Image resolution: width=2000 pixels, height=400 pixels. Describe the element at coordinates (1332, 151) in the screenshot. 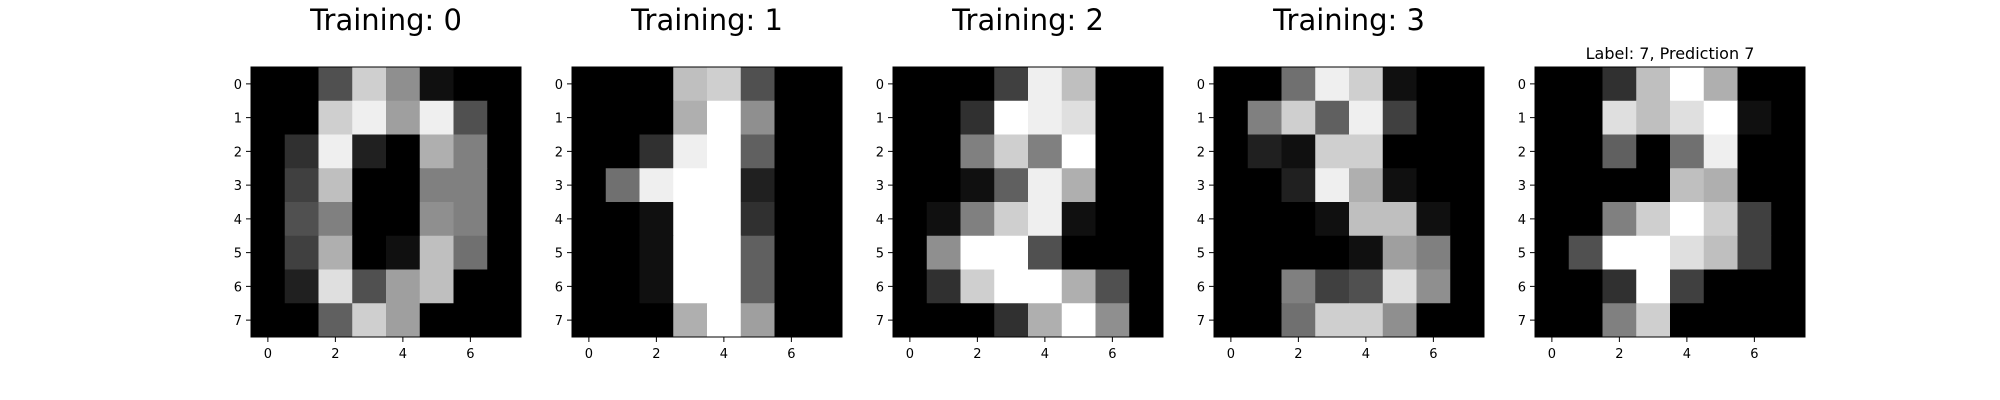

I see `heatmap-cell-r2-c3` at that location.